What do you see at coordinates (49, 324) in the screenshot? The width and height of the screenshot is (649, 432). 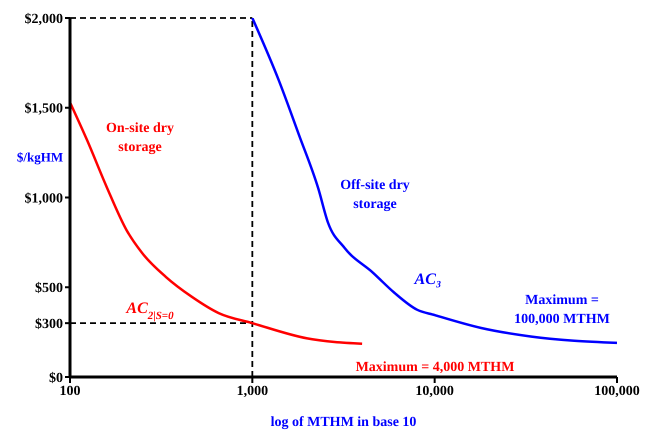 I see `y-tick-label: $300` at bounding box center [49, 324].